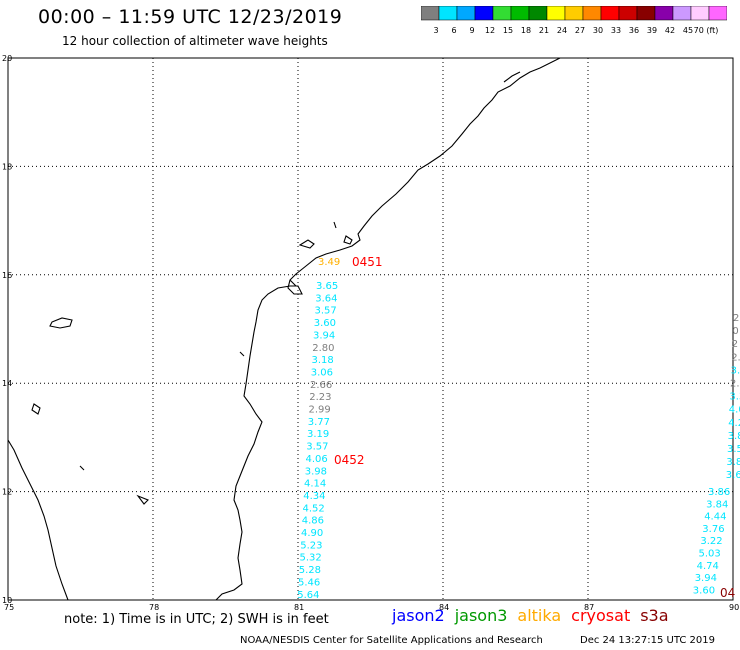 Image resolution: width=740 pixels, height=650 pixels. I want to click on page-title: 00:00 – 11:59 UTC 12/23/2019, so click(190, 17).